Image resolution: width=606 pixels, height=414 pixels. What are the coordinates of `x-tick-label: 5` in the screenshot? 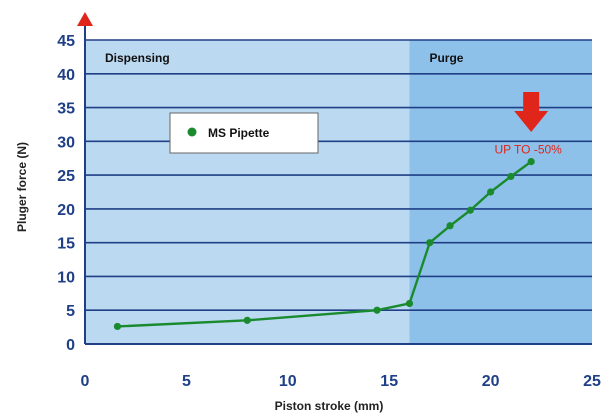 It's located at (186, 381).